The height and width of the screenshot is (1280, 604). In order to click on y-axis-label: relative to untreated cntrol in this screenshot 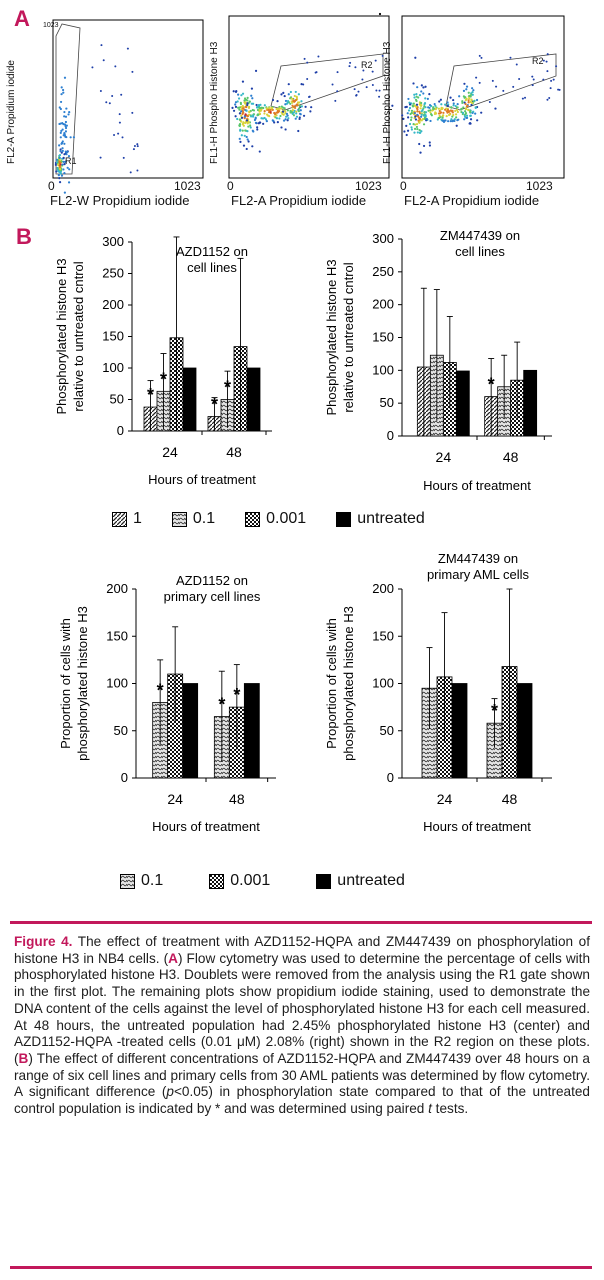, I will do `click(348, 337)`.